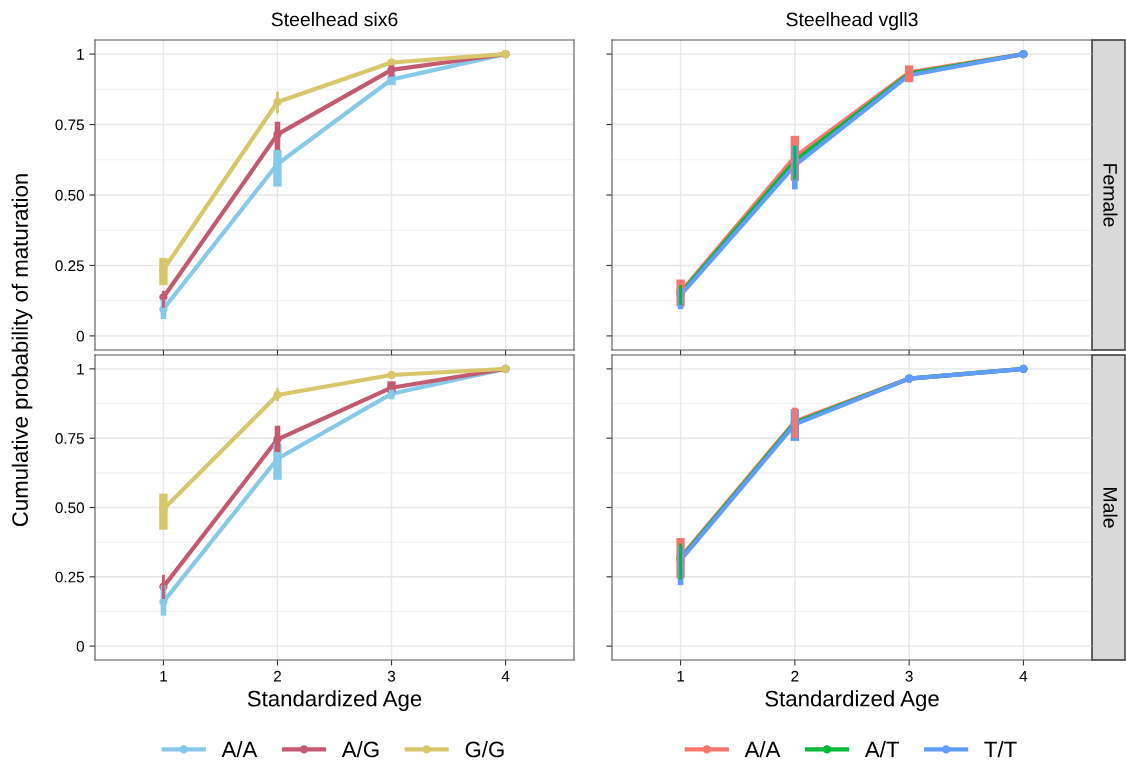 This screenshot has width=1126, height=783. What do you see at coordinates (360, 749) in the screenshot?
I see `legend-label: A/G` at bounding box center [360, 749].